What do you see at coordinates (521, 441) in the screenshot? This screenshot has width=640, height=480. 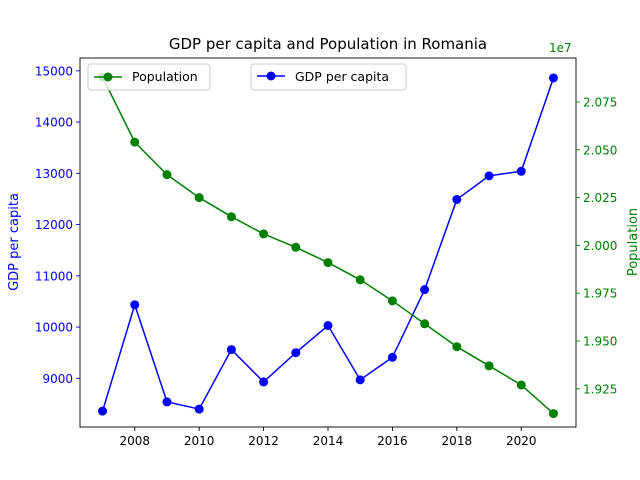 I see `x-tick-label: 2020` at bounding box center [521, 441].